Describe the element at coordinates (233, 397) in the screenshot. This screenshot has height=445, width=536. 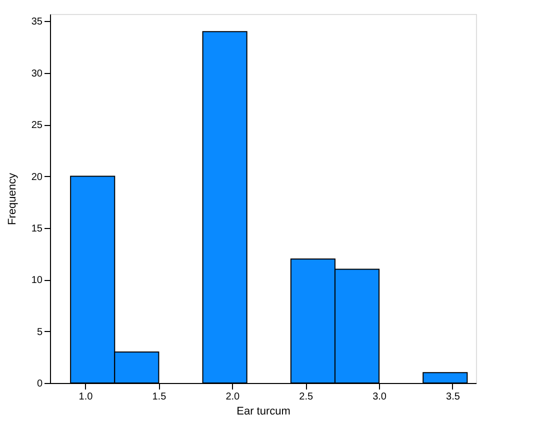
I see `x-tick-label: 2.0` at that location.